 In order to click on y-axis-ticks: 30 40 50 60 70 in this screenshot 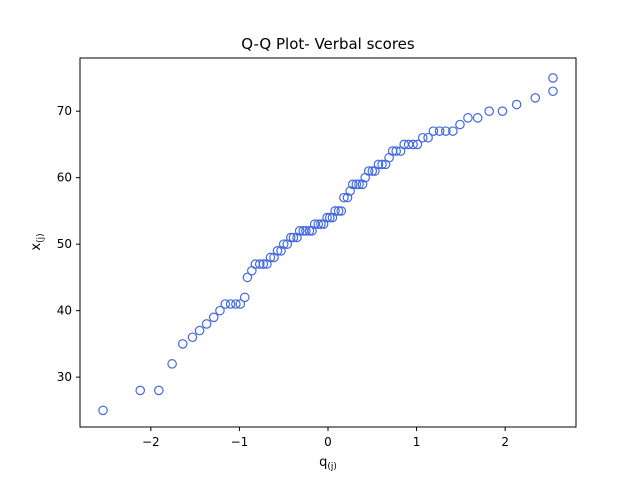, I will do `click(68, 244)`.